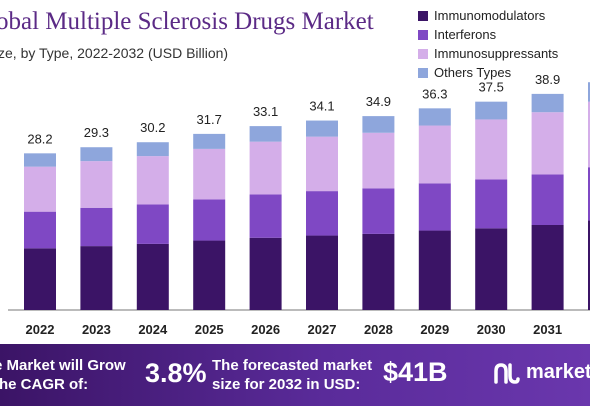 This screenshot has height=410, width=590. I want to click on bar-segment-immunosuppressants-2030, so click(491, 149).